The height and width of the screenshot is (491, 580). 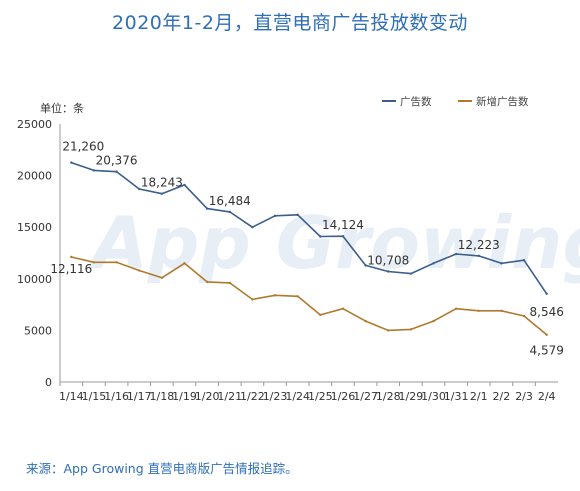 I want to click on data-label: 14,124, so click(x=343, y=225).